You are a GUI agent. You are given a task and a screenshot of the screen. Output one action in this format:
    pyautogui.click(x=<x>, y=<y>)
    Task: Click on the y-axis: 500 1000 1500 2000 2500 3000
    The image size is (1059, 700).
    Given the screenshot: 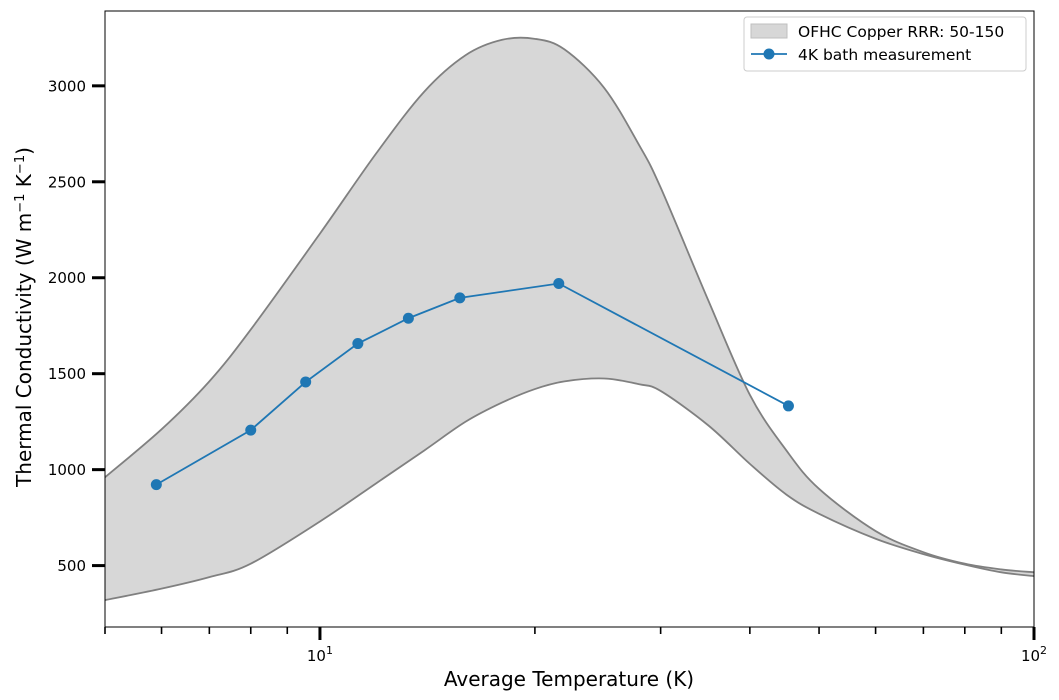 What is the action you would take?
    pyautogui.click(x=76, y=326)
    